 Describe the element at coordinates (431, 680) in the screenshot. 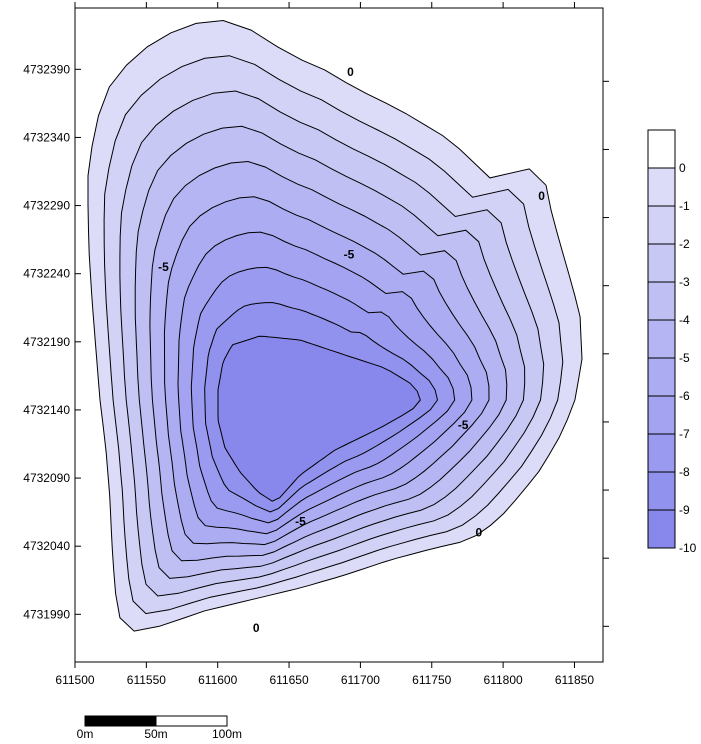

I see `x-tick-label: 611750` at that location.